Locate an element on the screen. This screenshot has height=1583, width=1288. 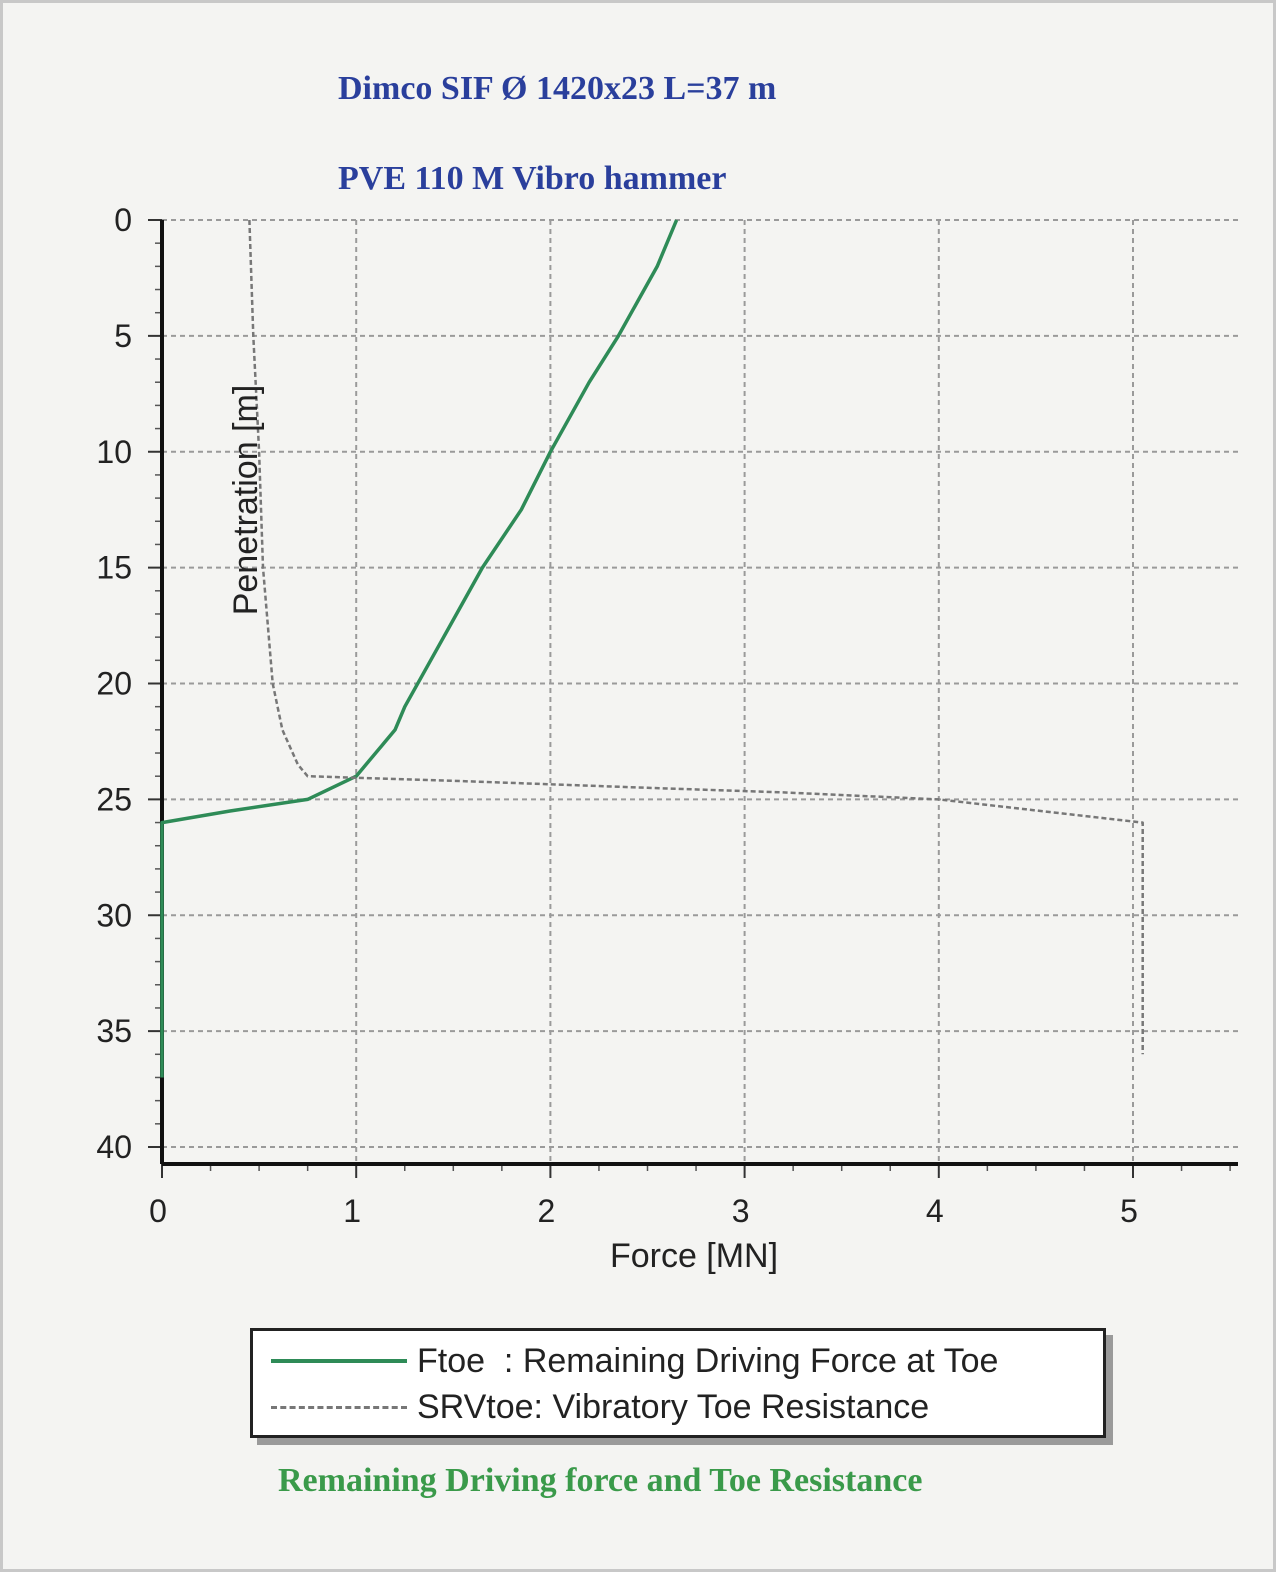
y-tick-label: 15 is located at coordinates (114, 568).